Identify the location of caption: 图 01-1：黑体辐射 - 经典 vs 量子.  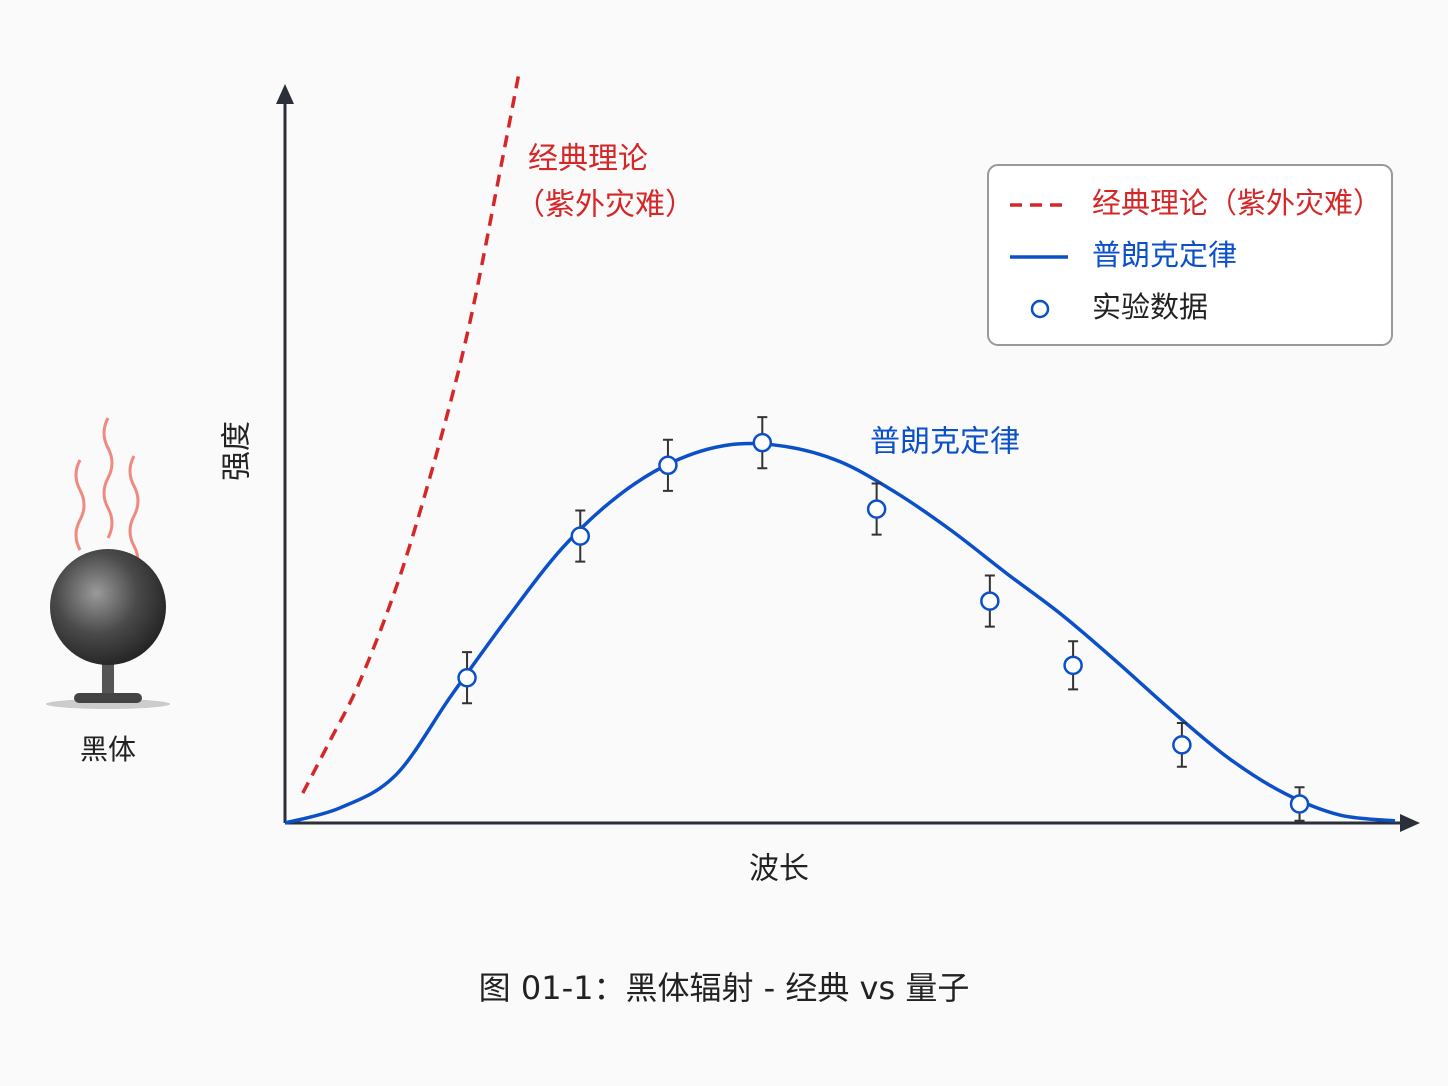
(724, 988).